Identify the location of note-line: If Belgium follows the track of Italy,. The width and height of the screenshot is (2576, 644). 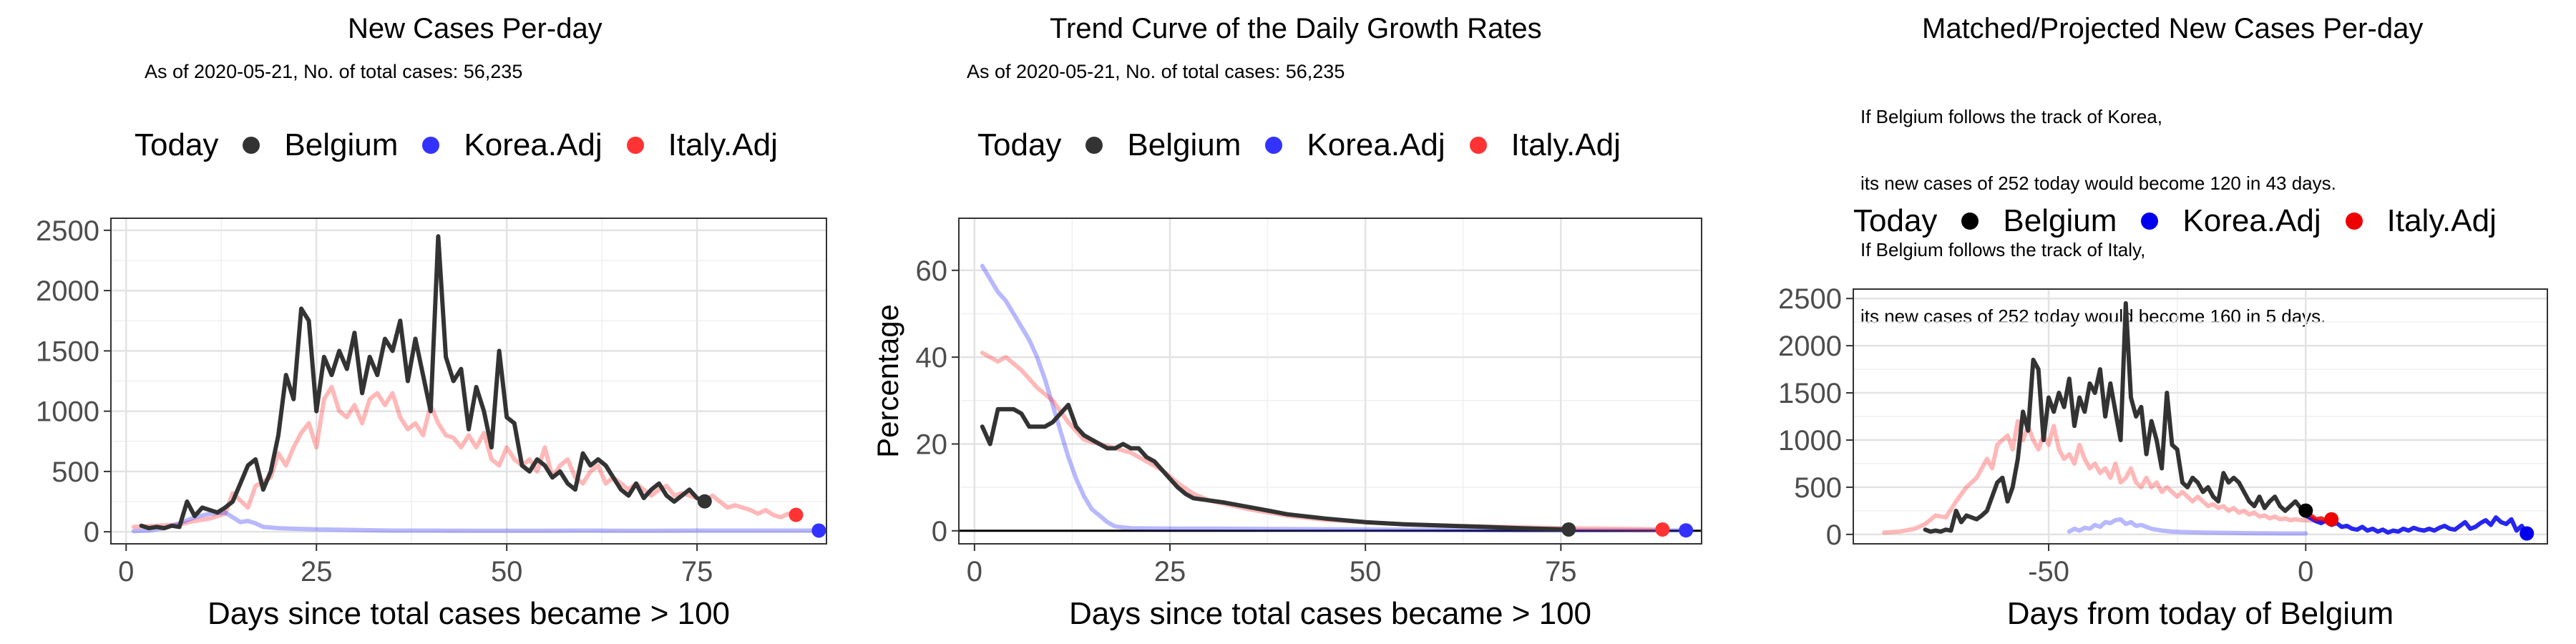
(2003, 249).